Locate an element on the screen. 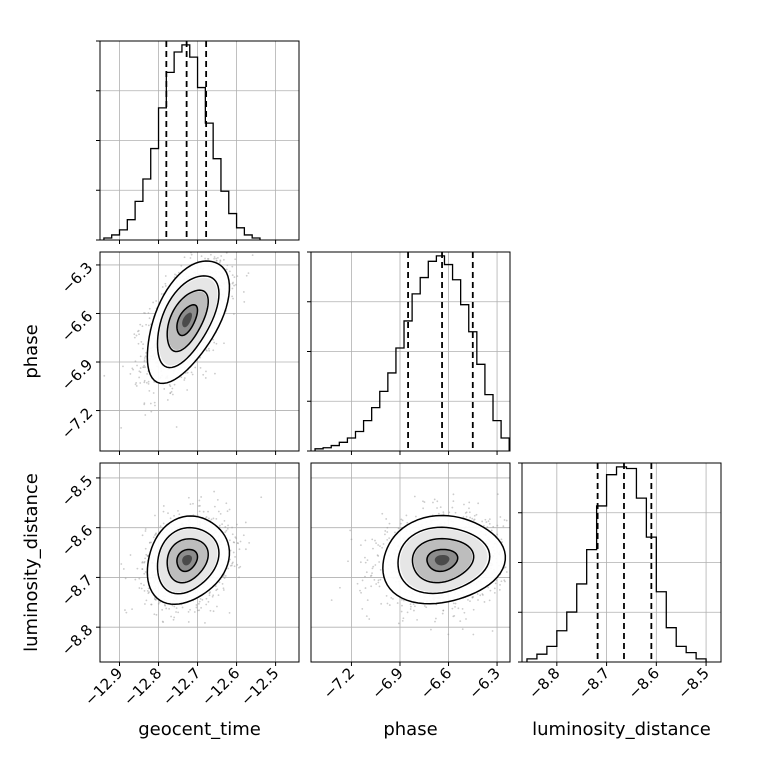 The height and width of the screenshot is (760, 760). x-tick-label: −12.8 is located at coordinates (142, 686).